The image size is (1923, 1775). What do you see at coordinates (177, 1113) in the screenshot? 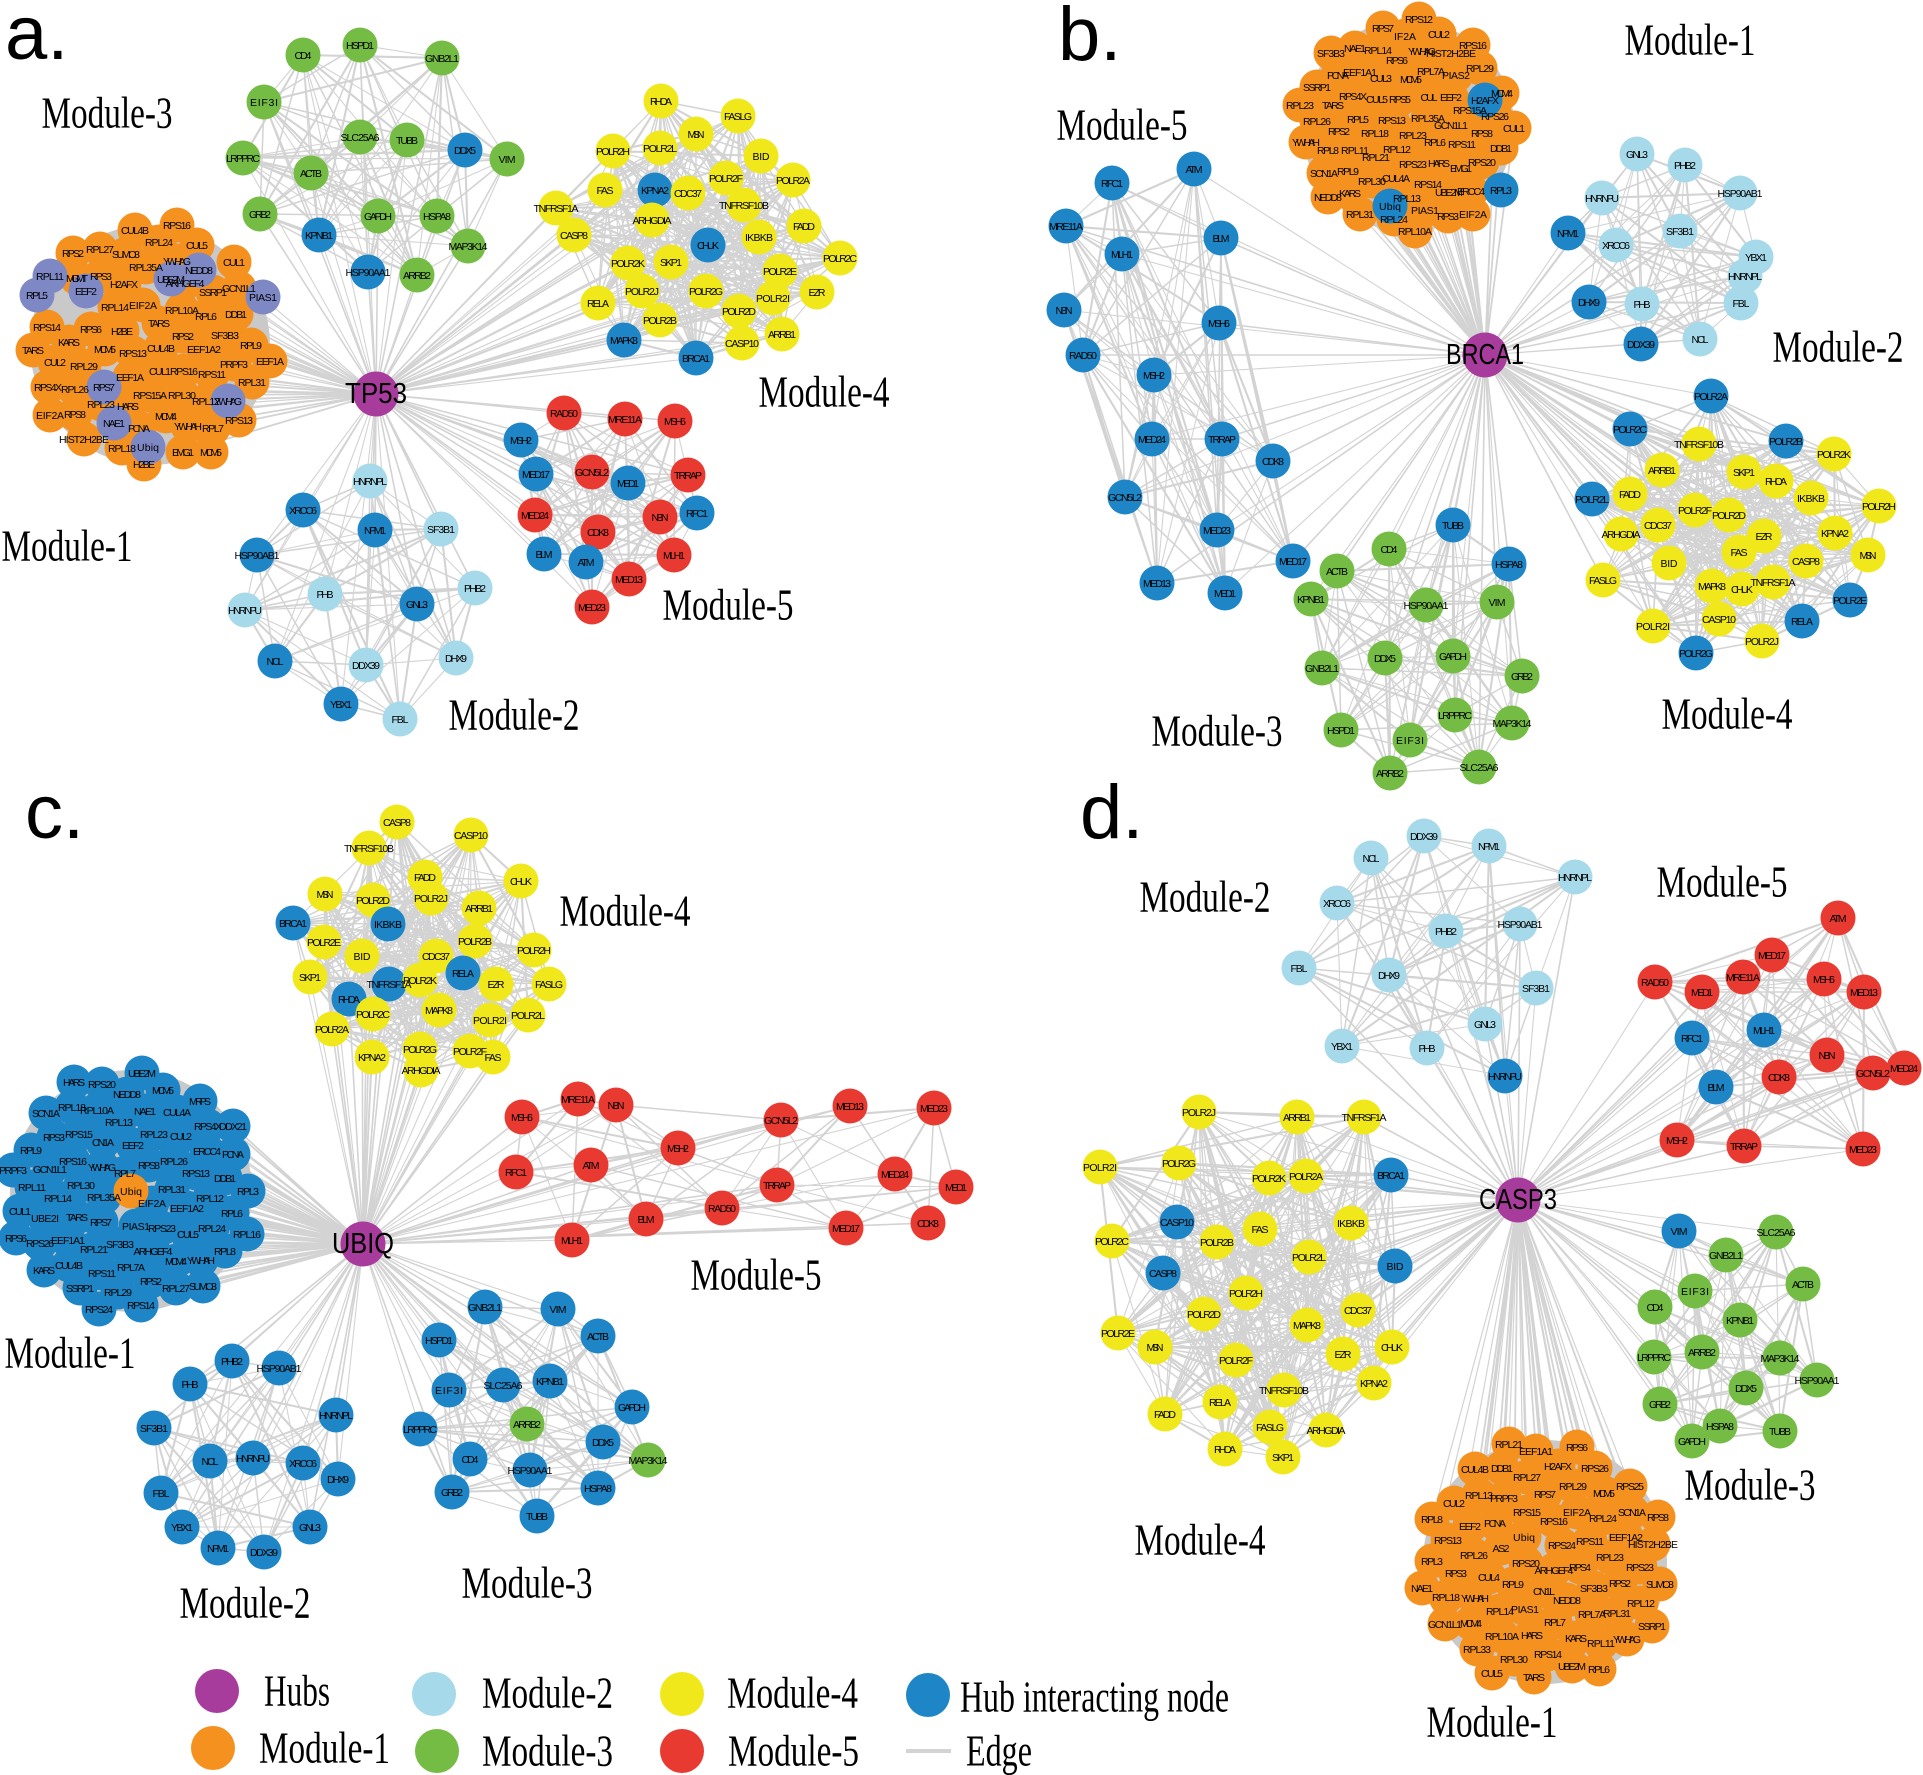
I see `svg-text: CUL4A` at bounding box center [177, 1113].